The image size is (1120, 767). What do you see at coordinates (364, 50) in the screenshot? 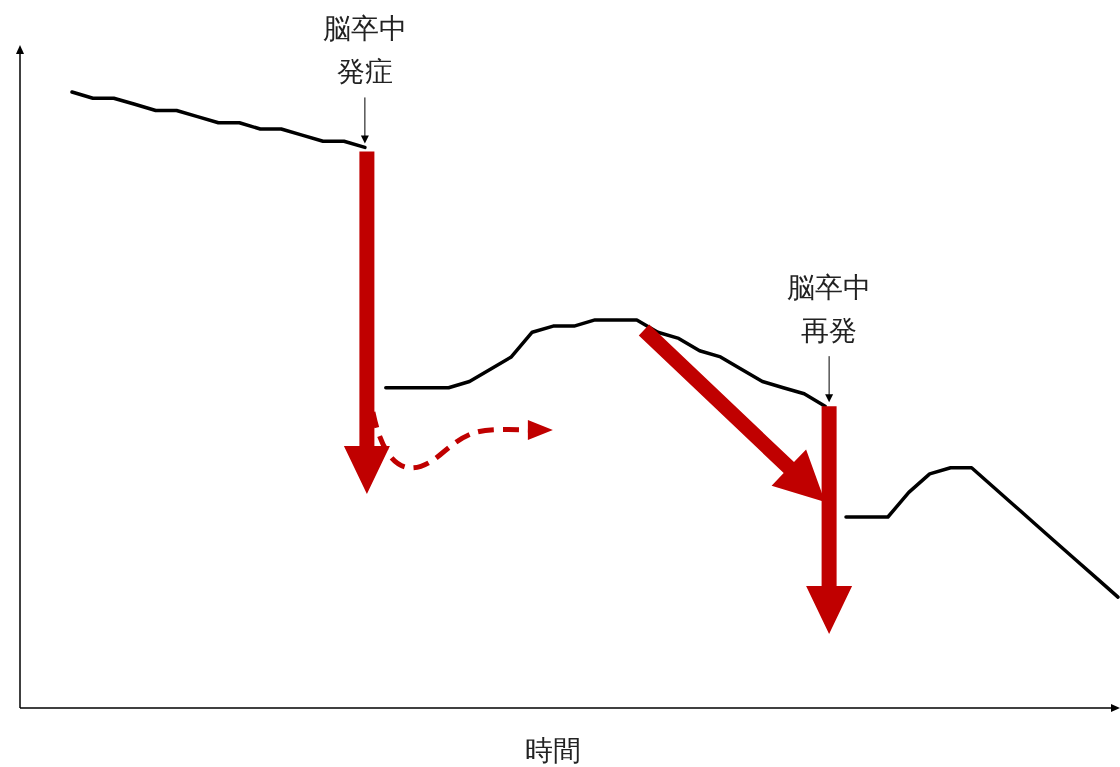
I see `text: 脳卒中発症` at bounding box center [364, 50].